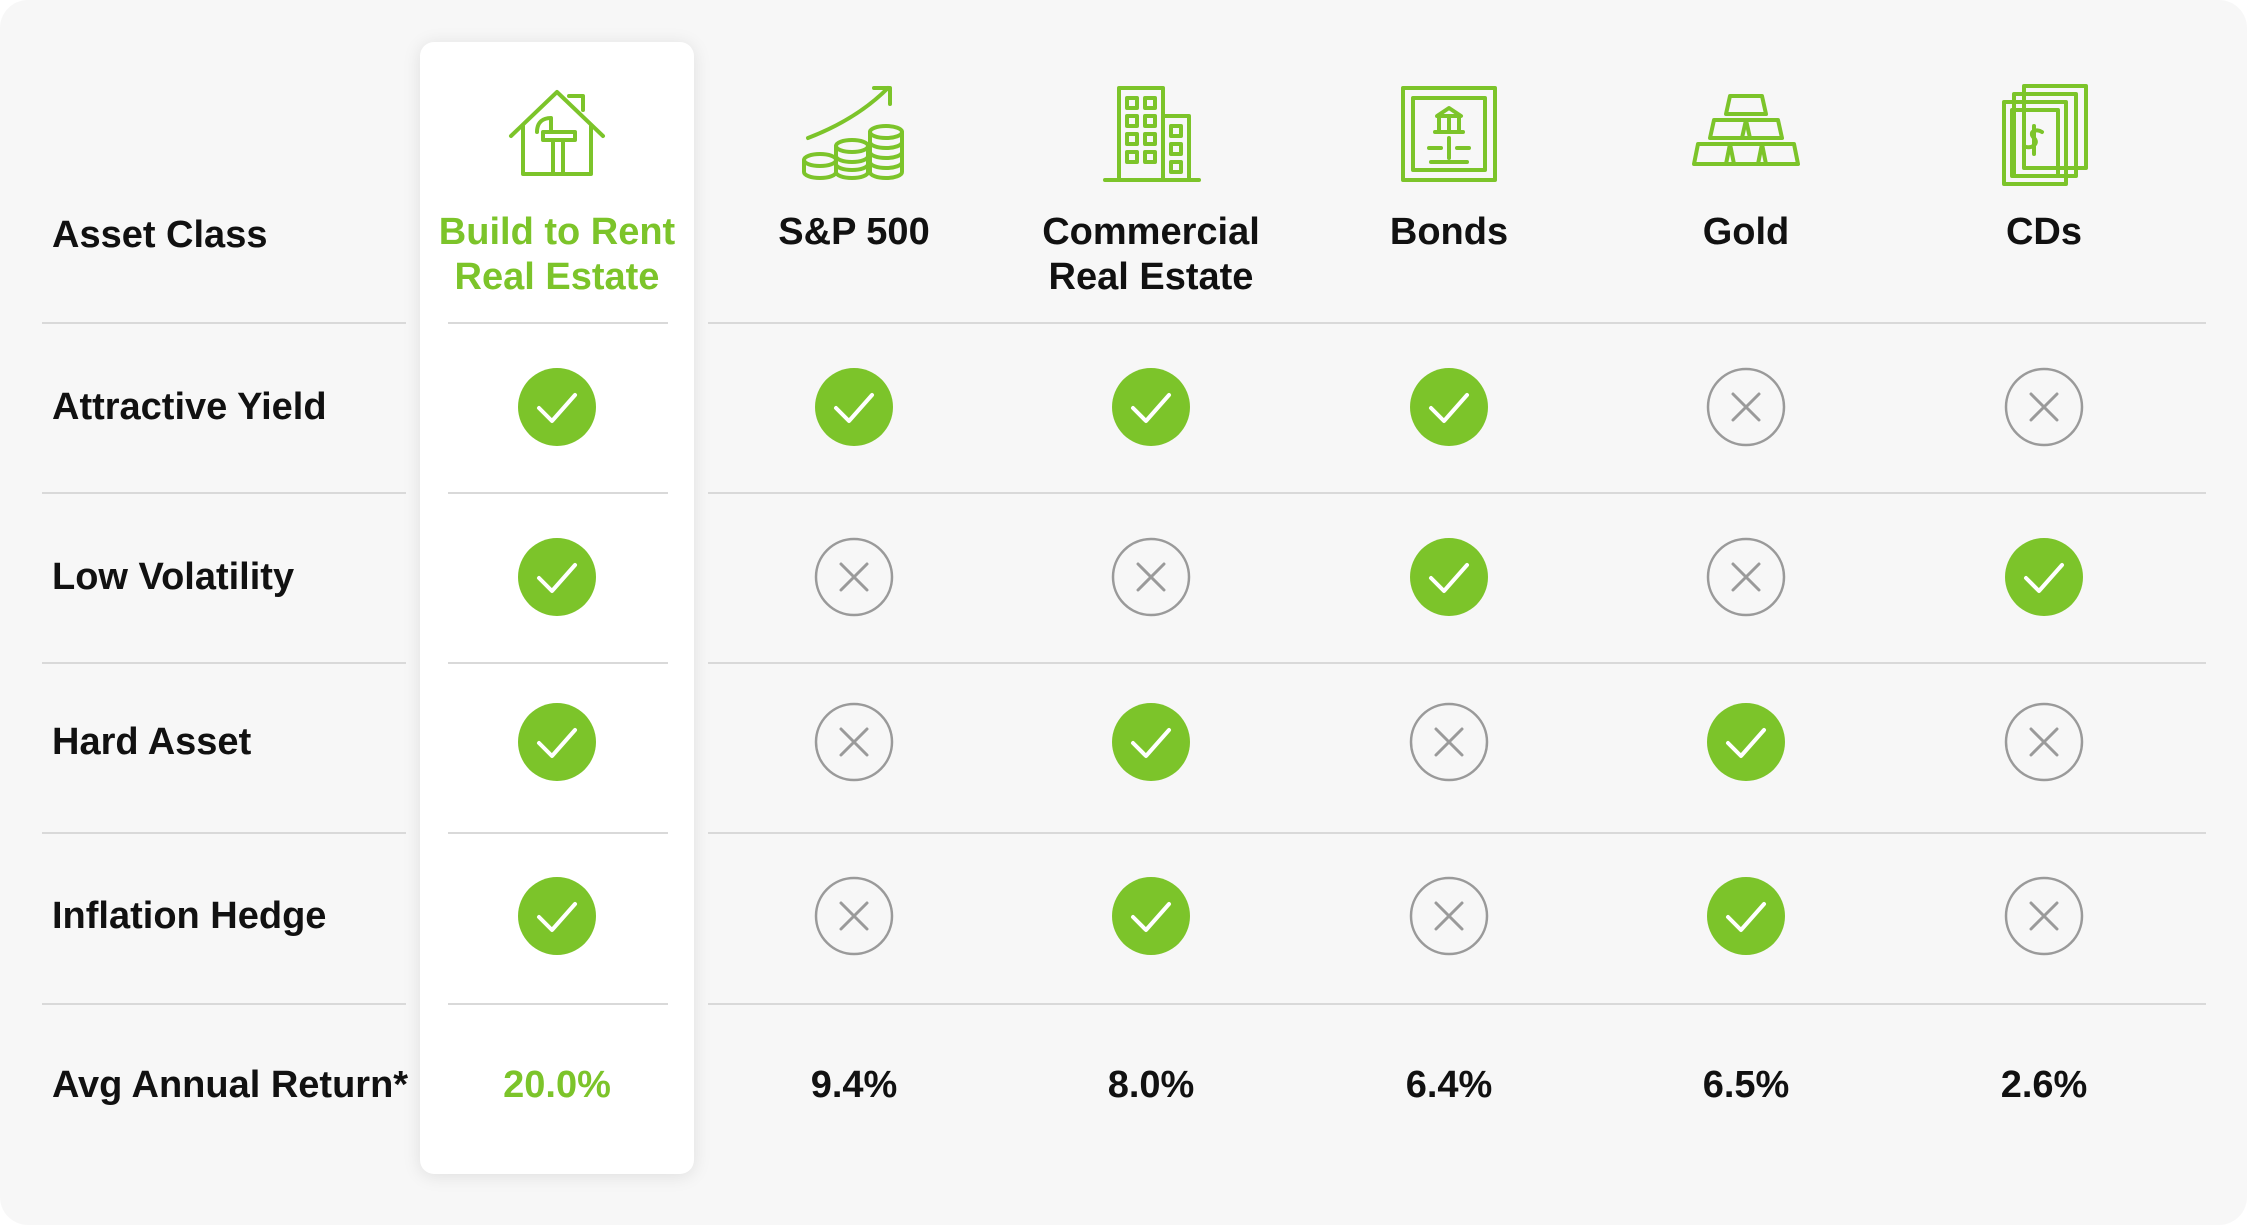  Describe the element at coordinates (189, 407) in the screenshot. I see `row-label-yield: Attractive Yield` at that location.